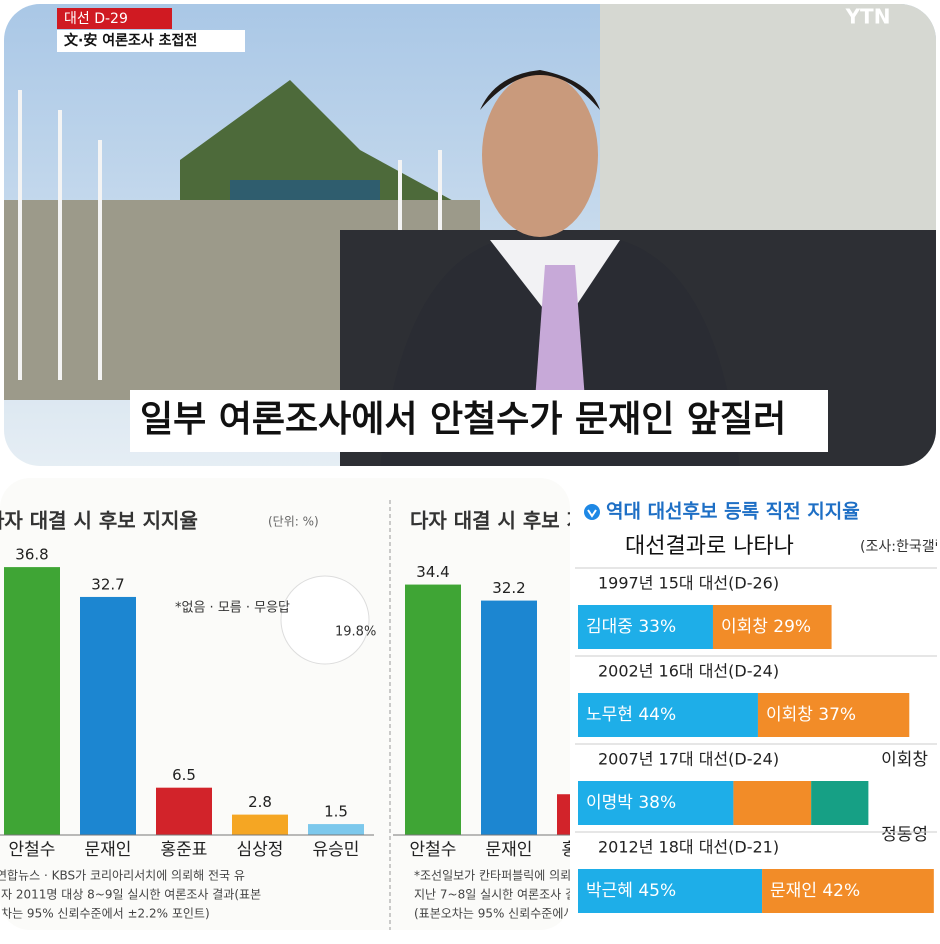 This screenshot has height=944, width=940. What do you see at coordinates (107, 584) in the screenshot?
I see `value-label: 32.7` at bounding box center [107, 584].